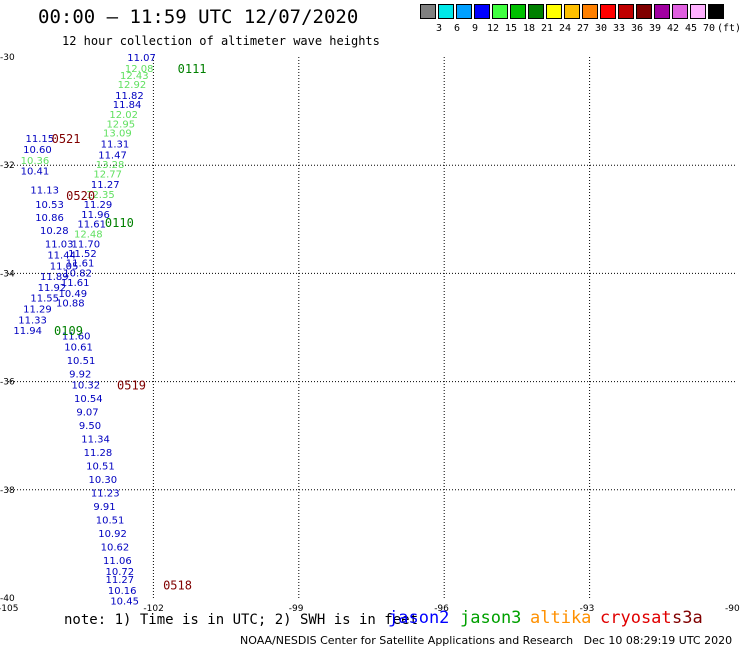 This screenshot has height=650, width=740. What do you see at coordinates (547, 28) in the screenshot?
I see `scale-label: 21` at bounding box center [547, 28].